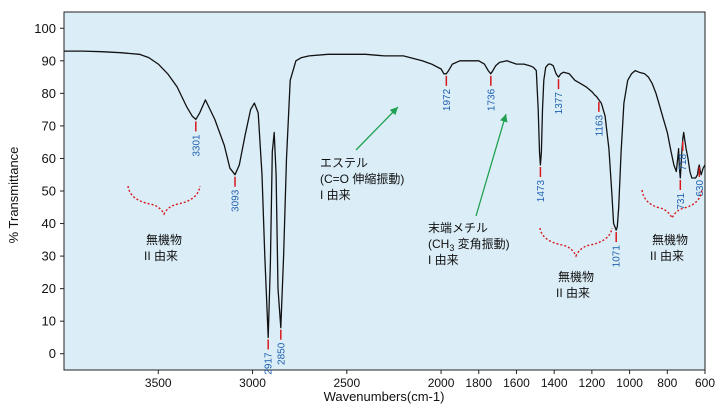  I want to click on annotation-inorganic-a-2: II 由来, so click(161, 256).